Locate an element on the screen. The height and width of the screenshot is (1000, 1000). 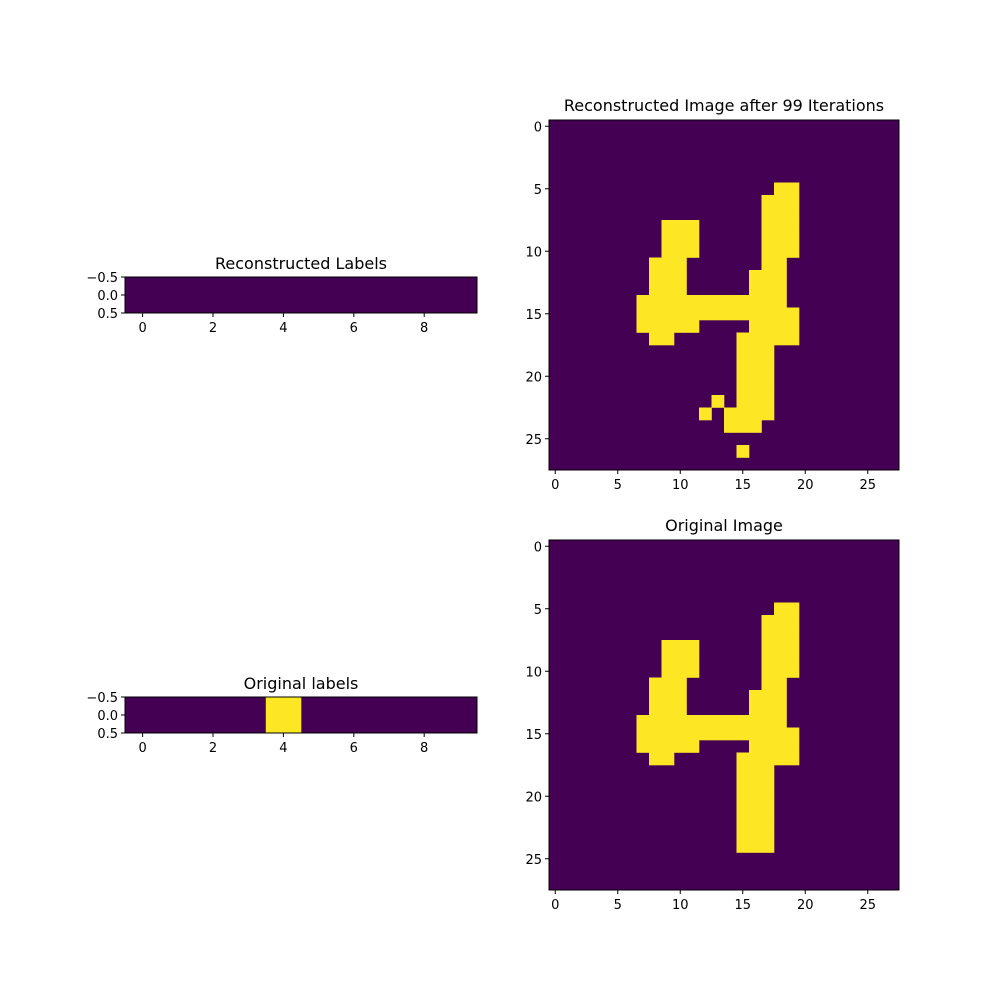
reconstructed-labels-cells is located at coordinates (301, 295).